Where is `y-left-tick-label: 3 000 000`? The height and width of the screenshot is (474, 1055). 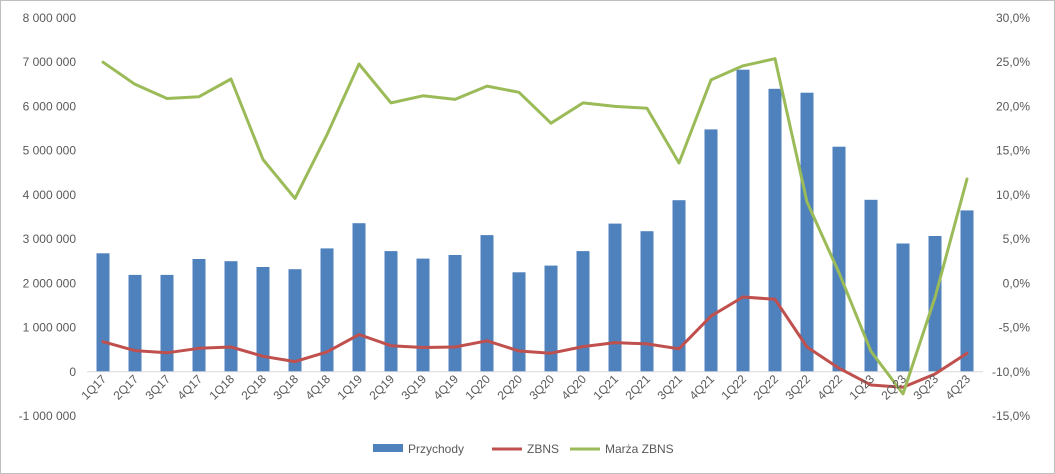 y-left-tick-label: 3 000 000 is located at coordinates (50, 239).